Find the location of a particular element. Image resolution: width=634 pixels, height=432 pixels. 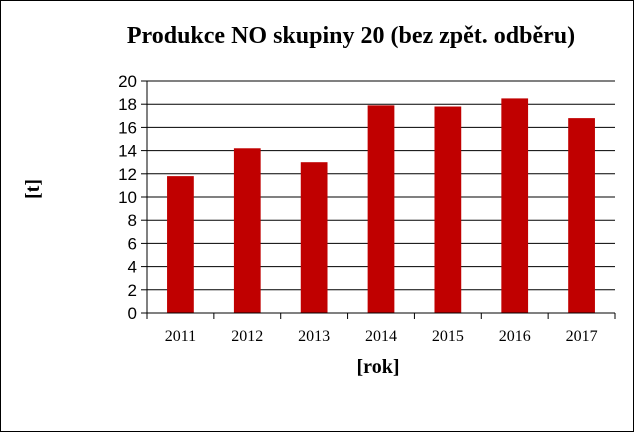

bar-2017 is located at coordinates (581, 216).